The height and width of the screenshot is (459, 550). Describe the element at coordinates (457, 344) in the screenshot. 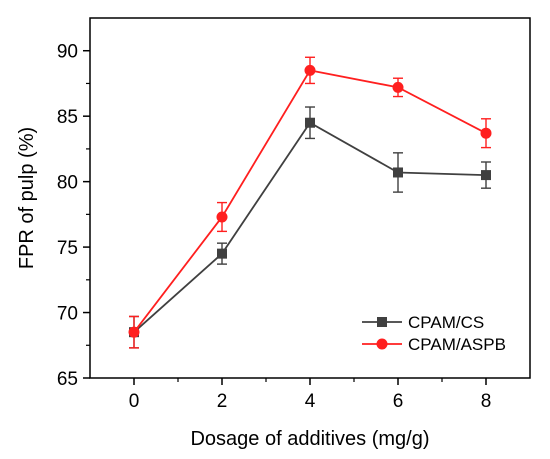

I see `legend-label: CPAM/ASPB` at that location.